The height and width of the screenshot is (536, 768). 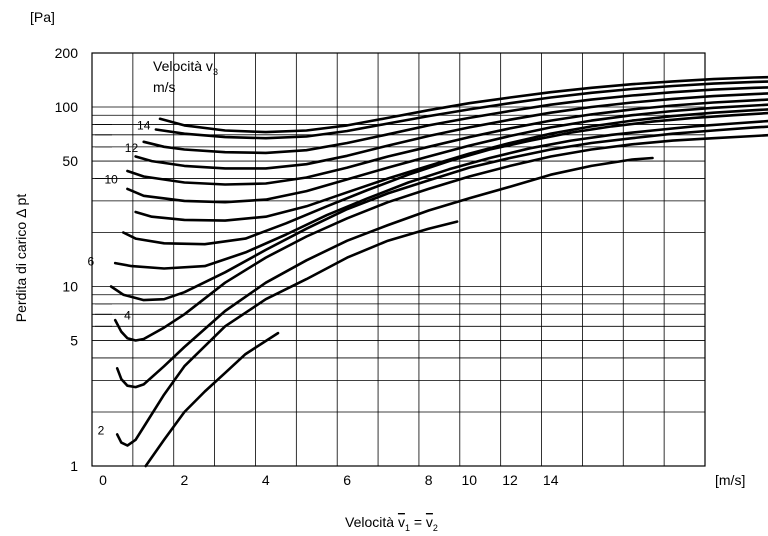 I want to click on y-tick-label: 1, so click(x=74, y=466).